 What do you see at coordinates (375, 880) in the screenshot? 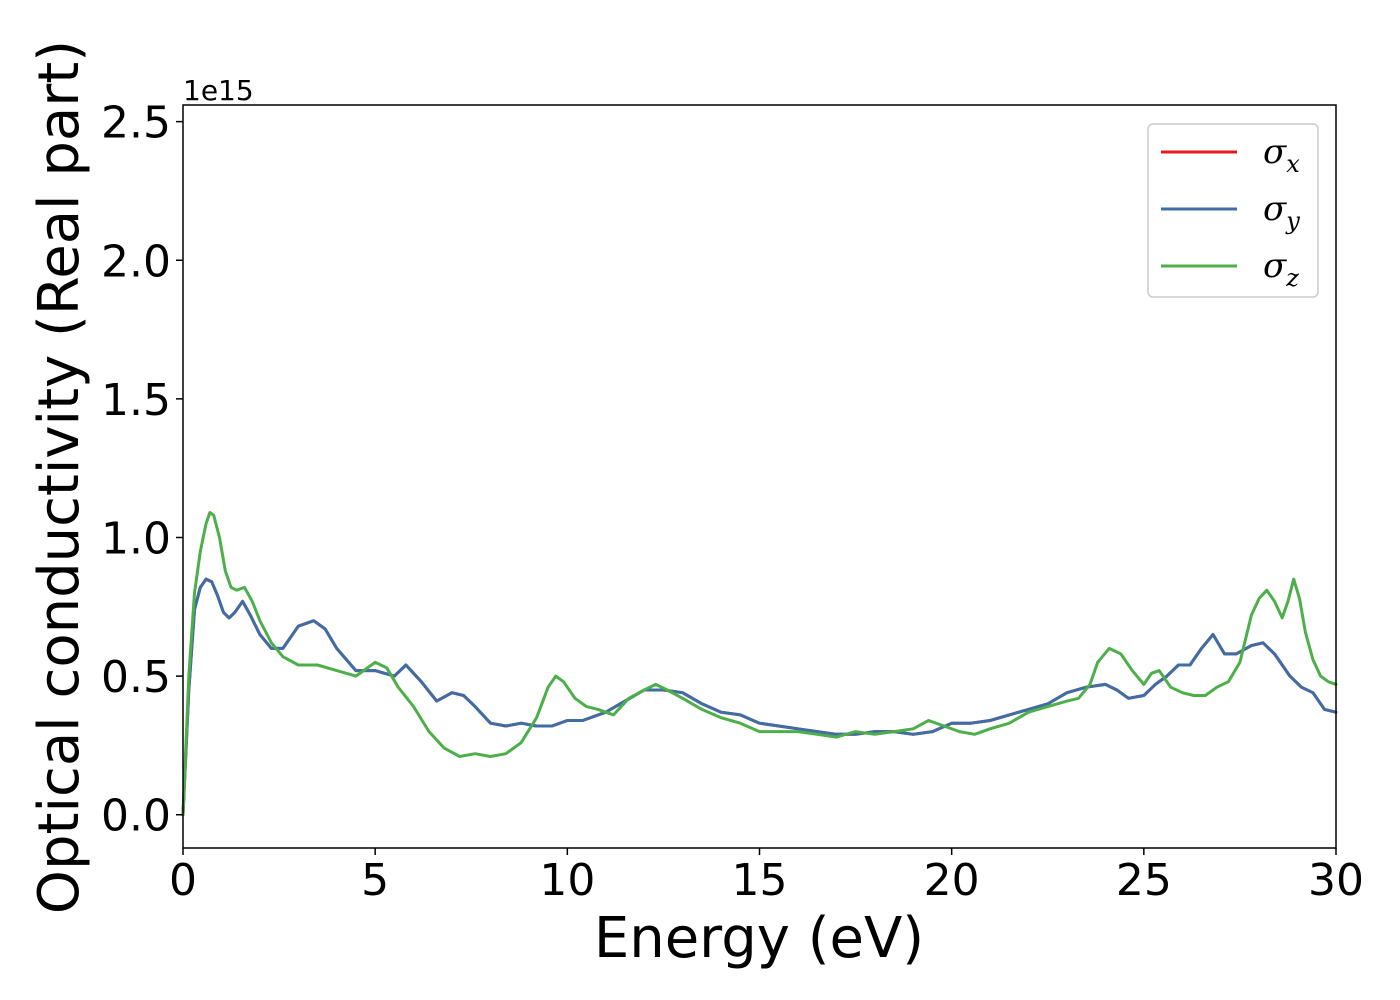
I see `x-tick-label: 5` at bounding box center [375, 880].